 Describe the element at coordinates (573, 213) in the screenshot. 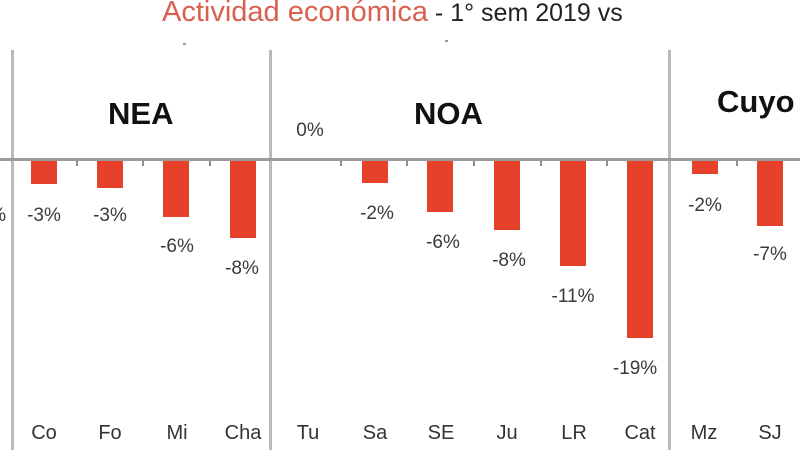

I see `bar-lr` at that location.